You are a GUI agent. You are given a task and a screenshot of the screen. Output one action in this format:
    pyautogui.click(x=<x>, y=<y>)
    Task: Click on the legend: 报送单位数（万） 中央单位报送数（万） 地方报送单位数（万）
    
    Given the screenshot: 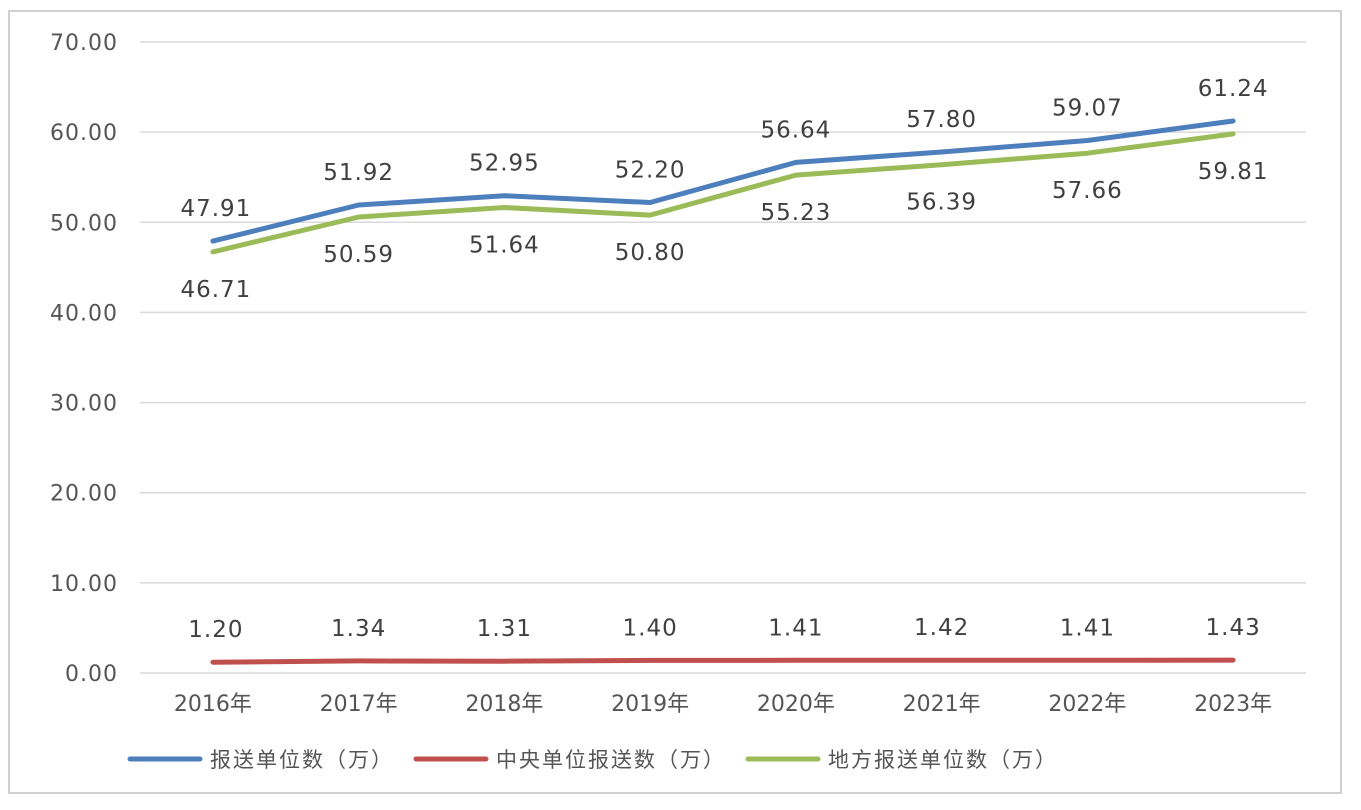 What is the action you would take?
    pyautogui.click(x=592, y=760)
    